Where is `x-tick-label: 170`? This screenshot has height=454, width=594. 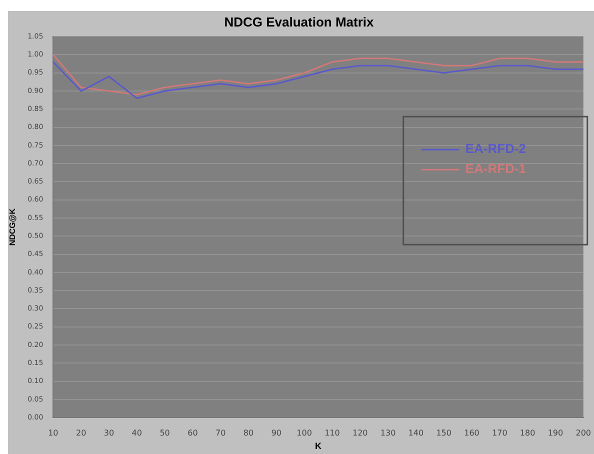
x-tick-label: 170 is located at coordinates (500, 433).